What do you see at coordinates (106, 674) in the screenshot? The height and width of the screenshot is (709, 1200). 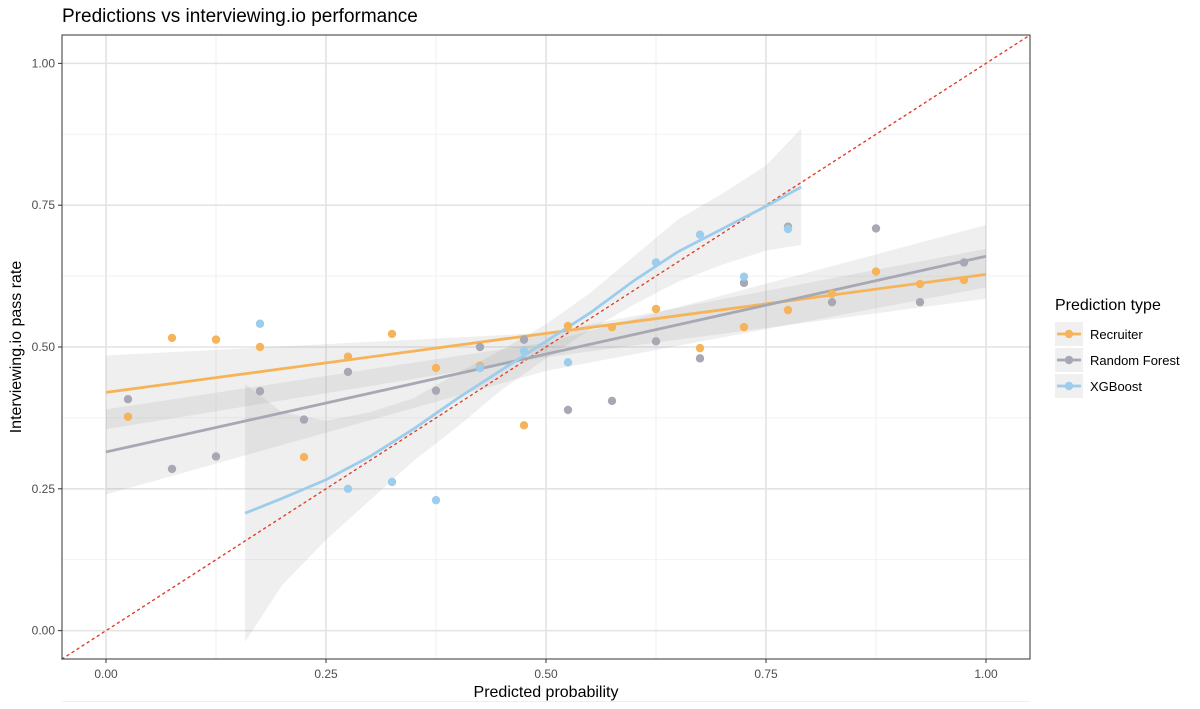 I see `x-tick-label: 0.00` at bounding box center [106, 674].